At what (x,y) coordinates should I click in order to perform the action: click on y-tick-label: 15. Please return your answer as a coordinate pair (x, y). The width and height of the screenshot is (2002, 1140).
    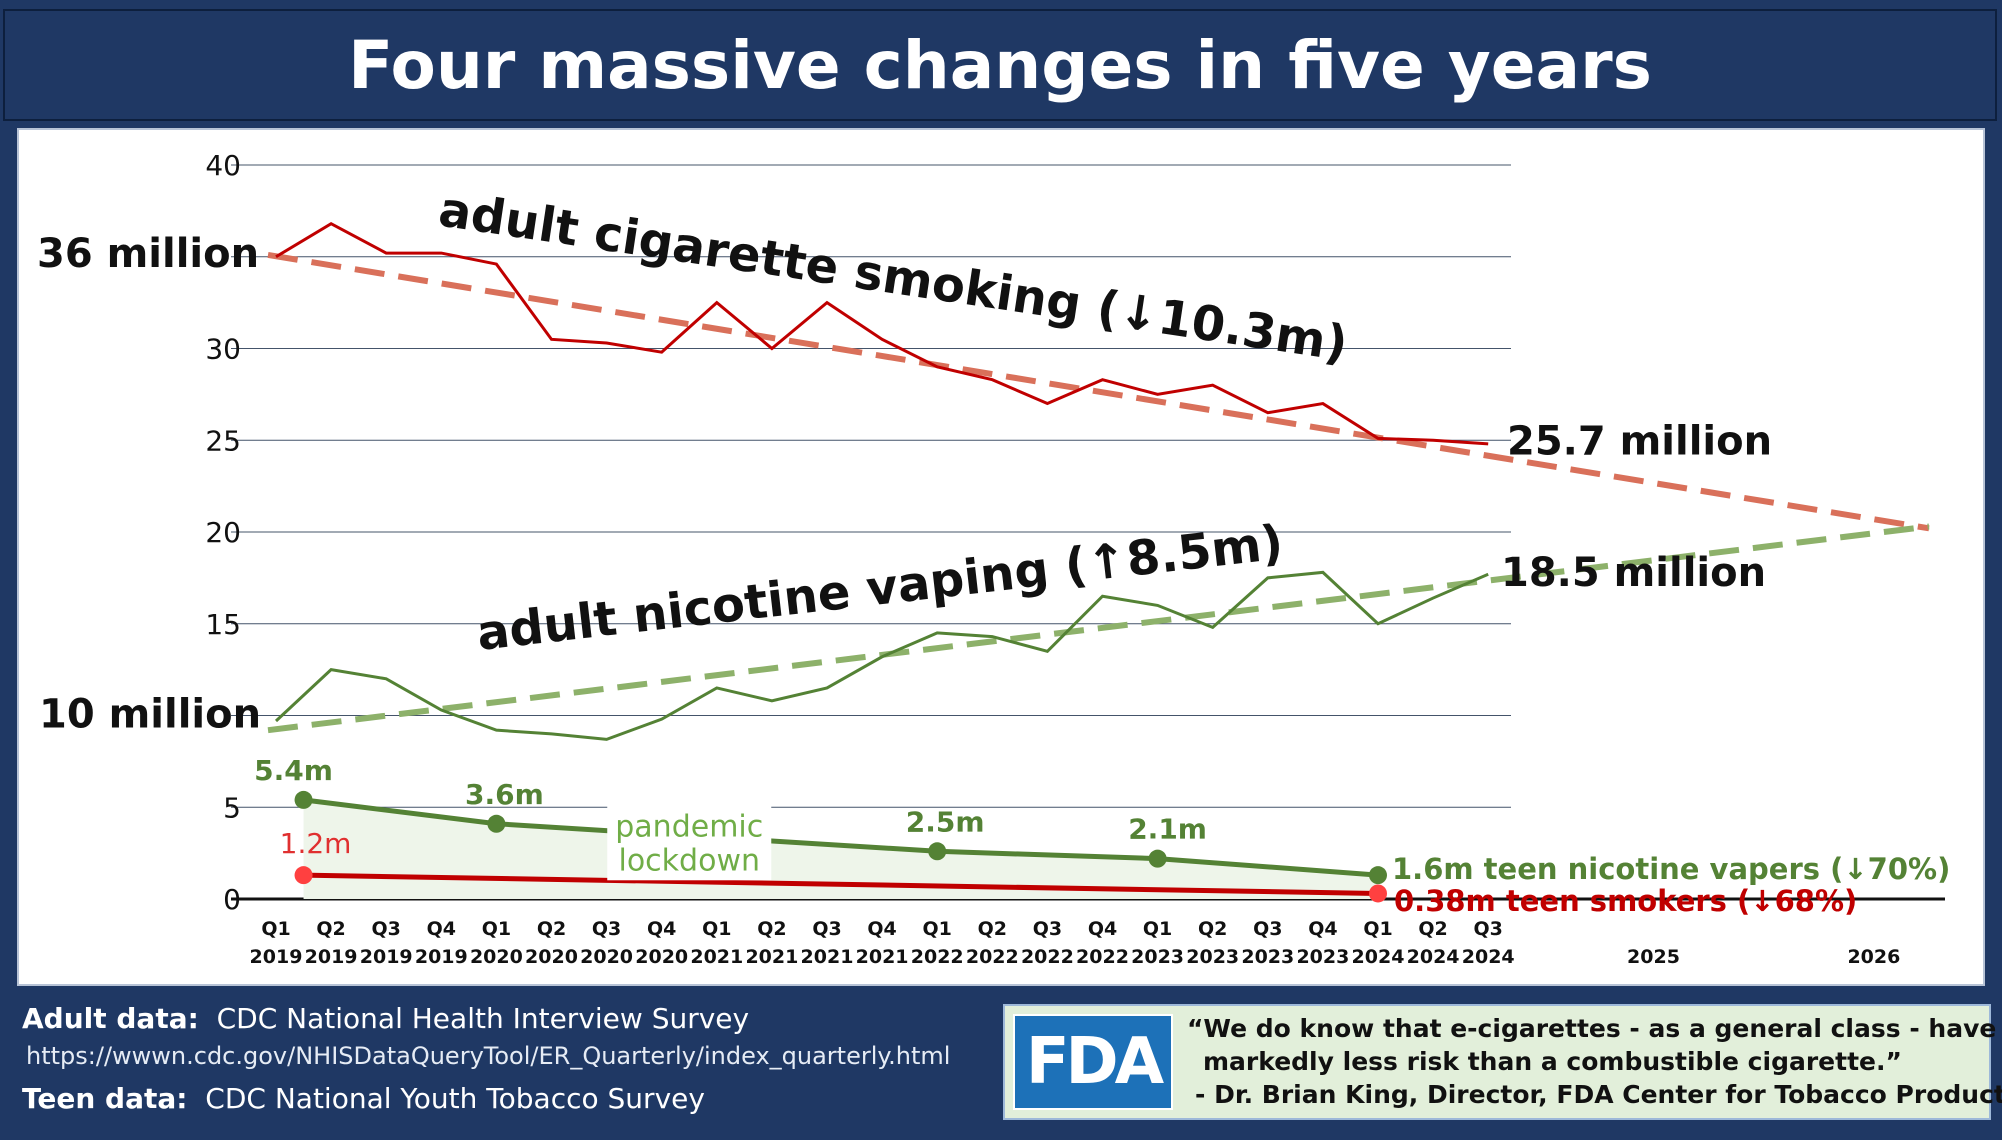
    Looking at the image, I should click on (223, 624).